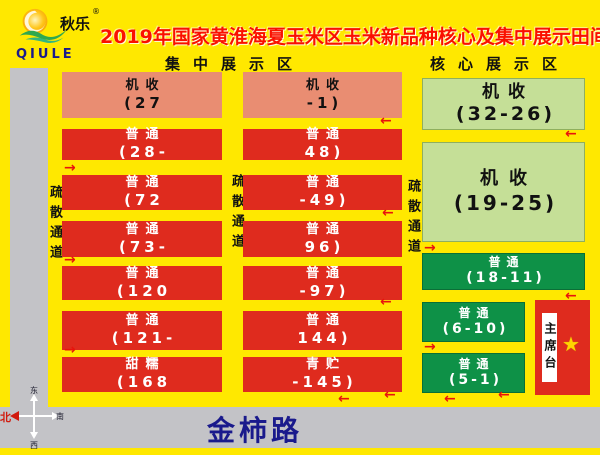 This screenshot has height=455, width=600. Describe the element at coordinates (43, 26) in the screenshot. I see `sun-wave-logo-icon` at that location.